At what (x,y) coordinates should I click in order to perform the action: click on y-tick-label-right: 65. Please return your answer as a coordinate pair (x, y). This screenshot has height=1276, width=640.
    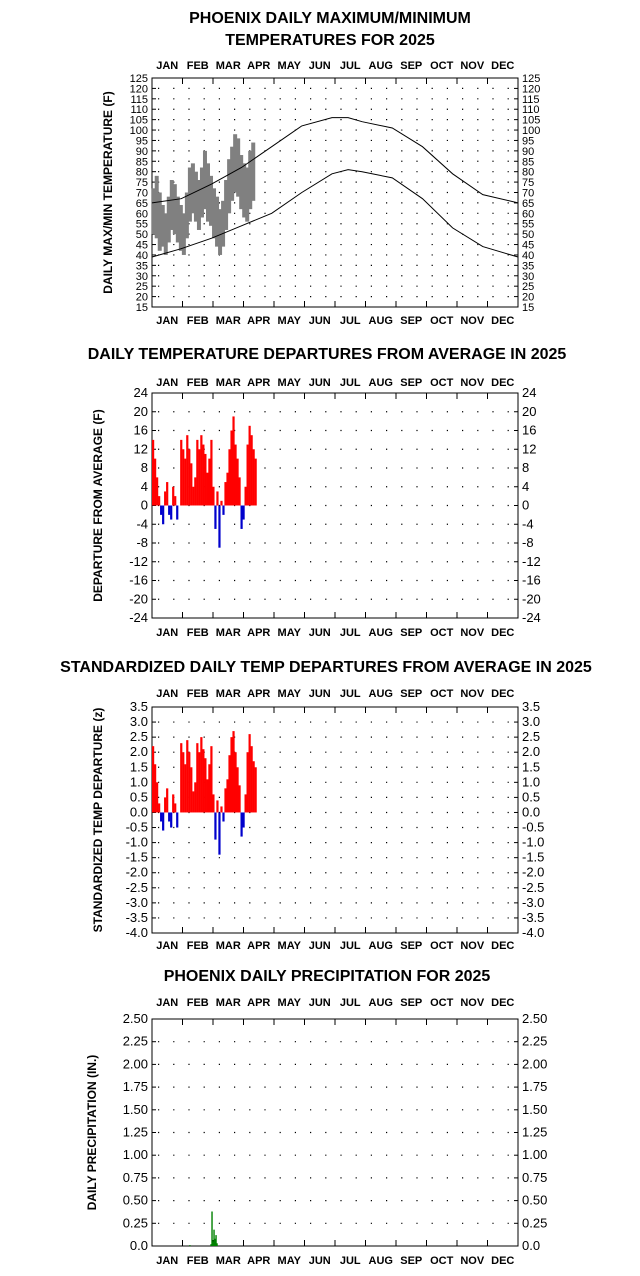
    Looking at the image, I should click on (528, 204).